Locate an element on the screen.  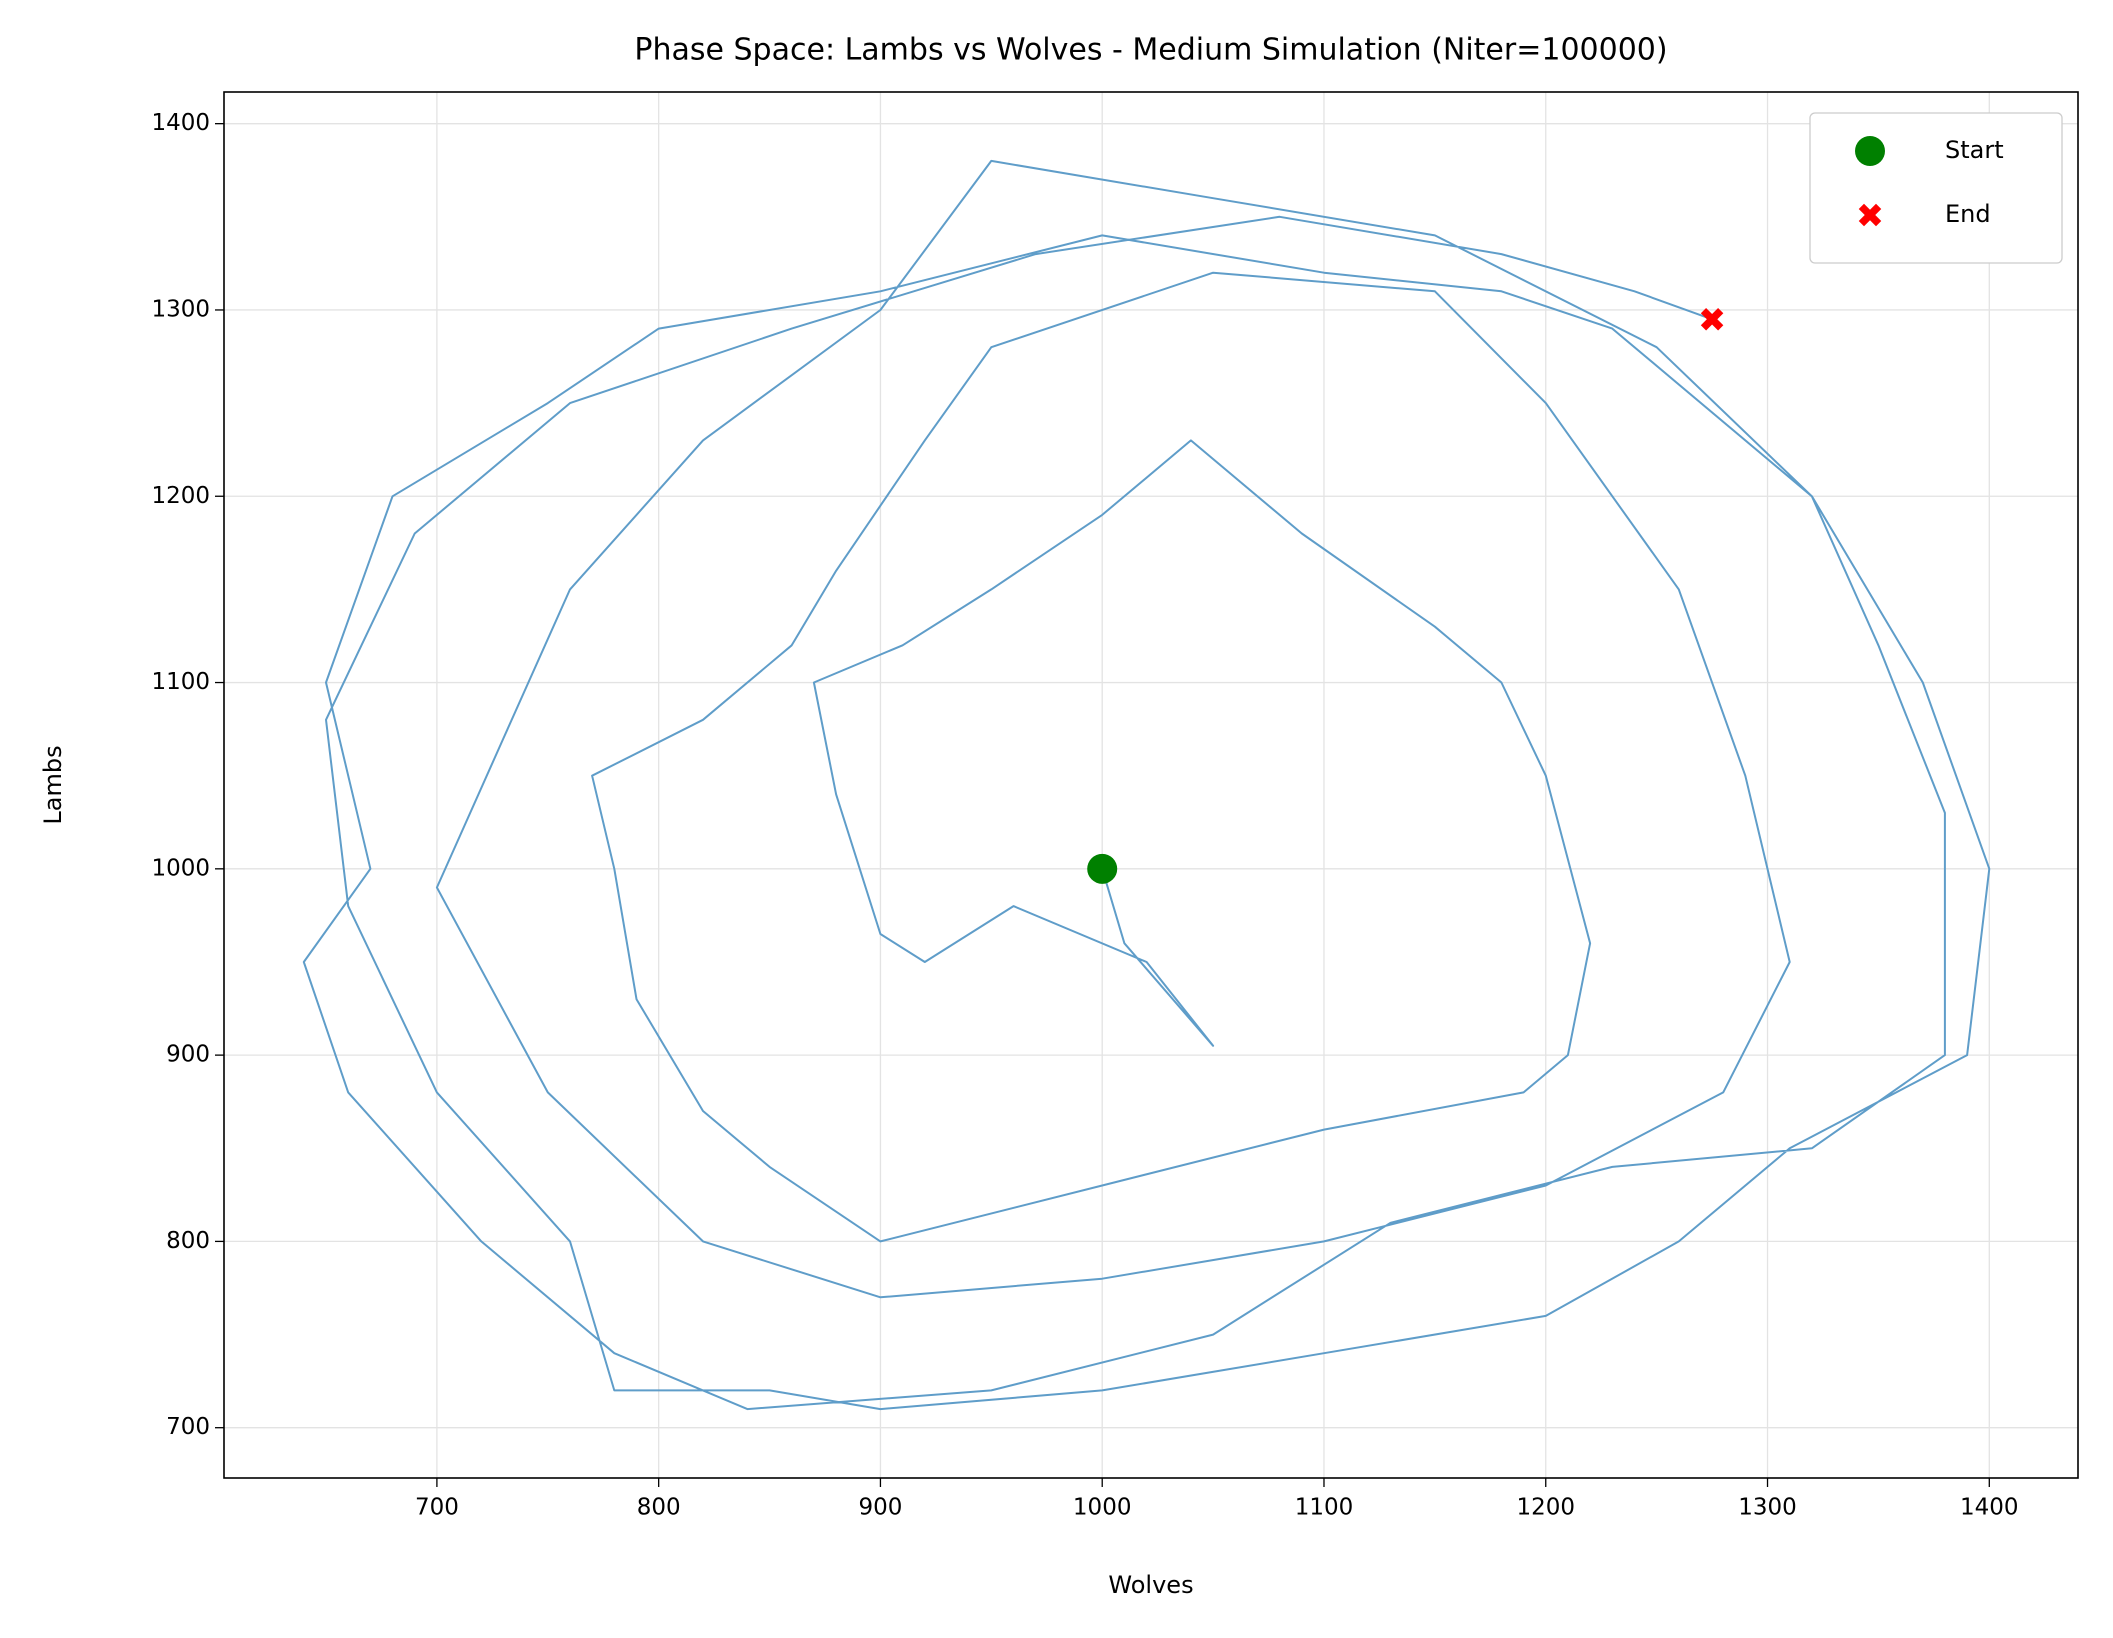
y-tick-label: 1200 is located at coordinates (180, 496).